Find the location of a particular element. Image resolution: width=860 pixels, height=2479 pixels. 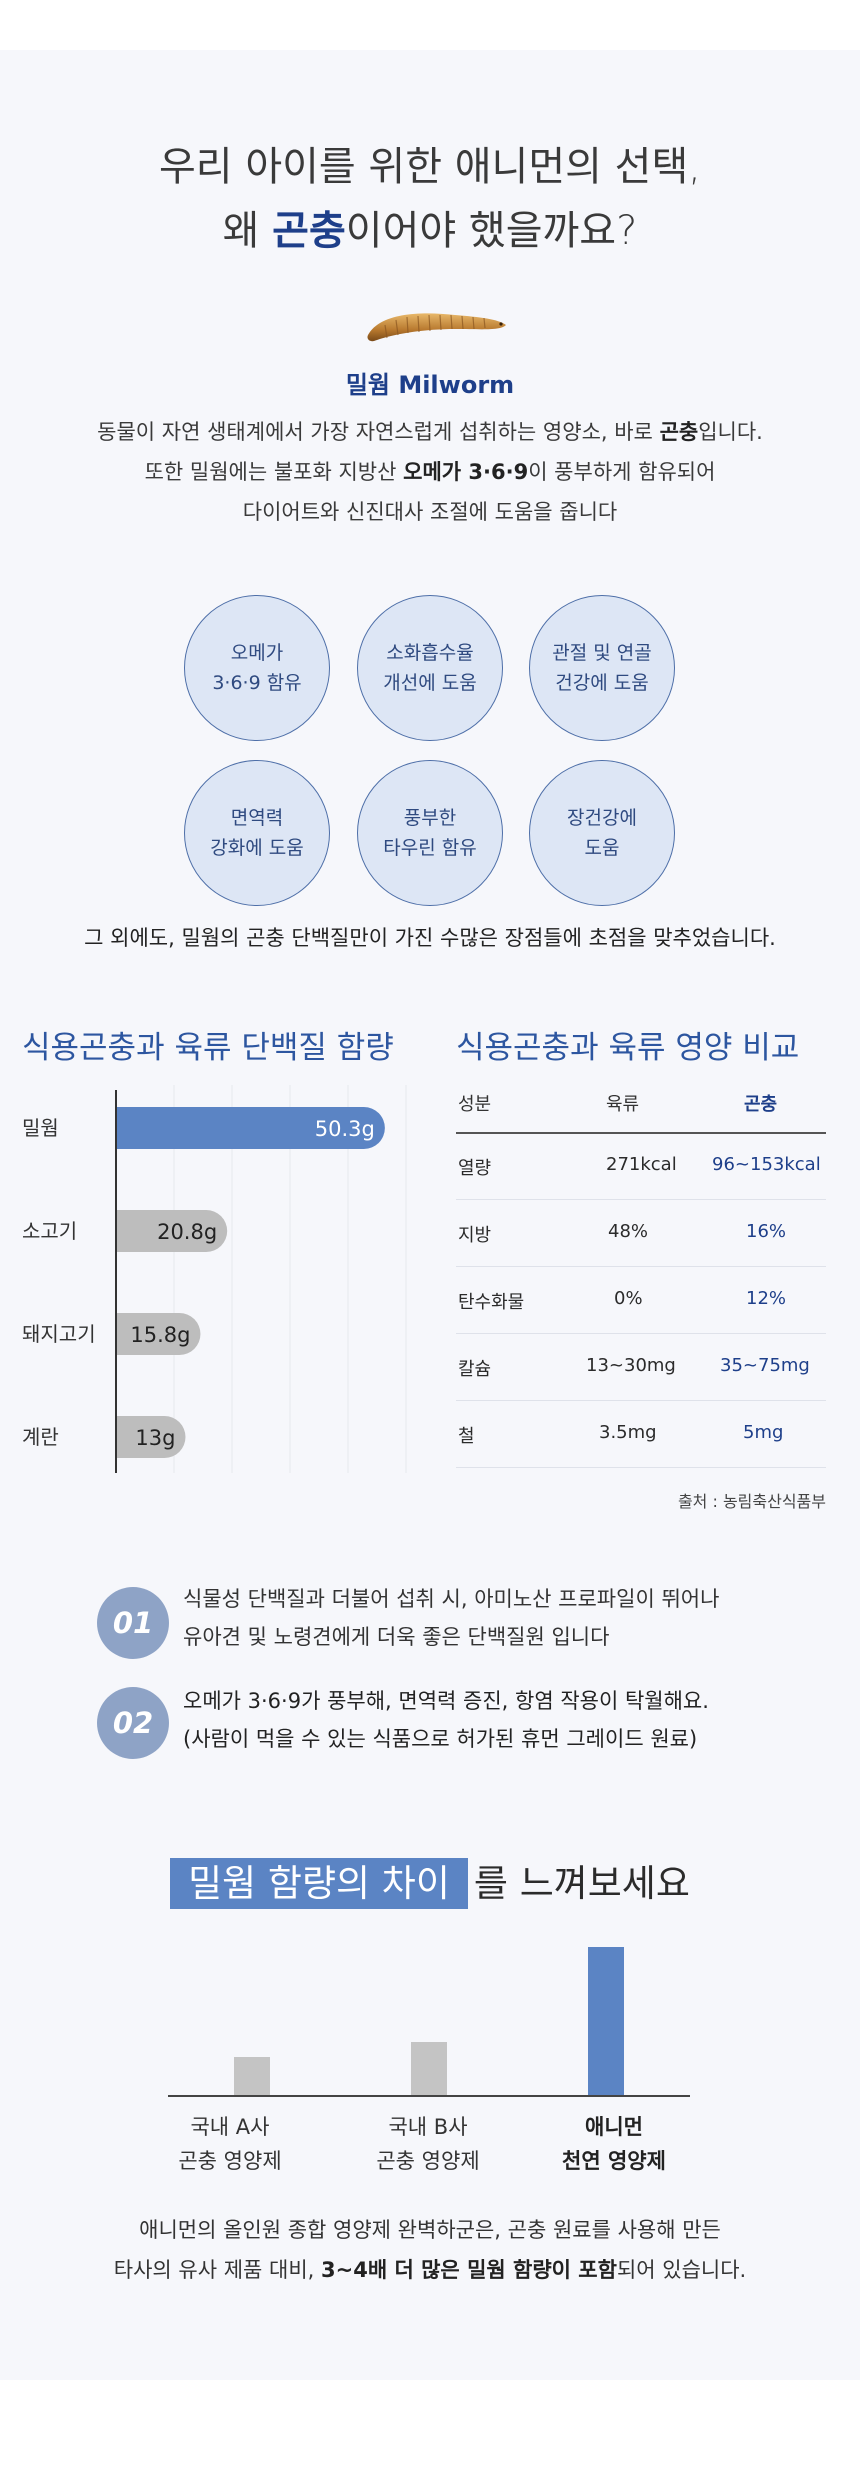

comparison-chart is located at coordinates (429, 2021).